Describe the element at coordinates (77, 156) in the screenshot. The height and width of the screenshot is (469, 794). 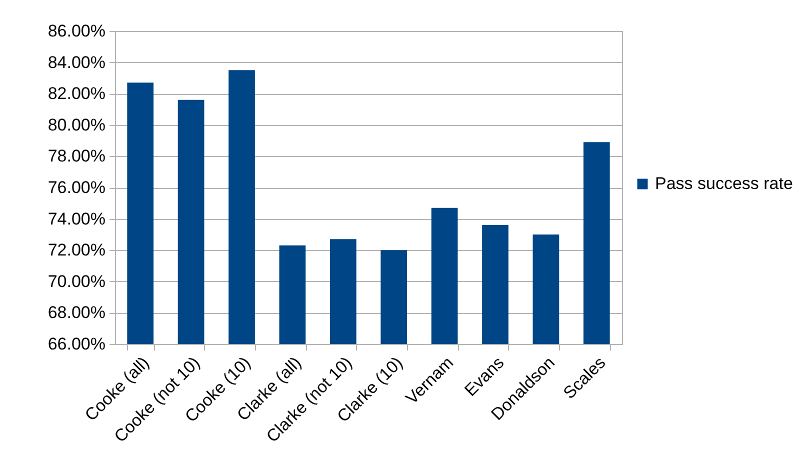
I see `y-tick-label: 78.00%` at that location.